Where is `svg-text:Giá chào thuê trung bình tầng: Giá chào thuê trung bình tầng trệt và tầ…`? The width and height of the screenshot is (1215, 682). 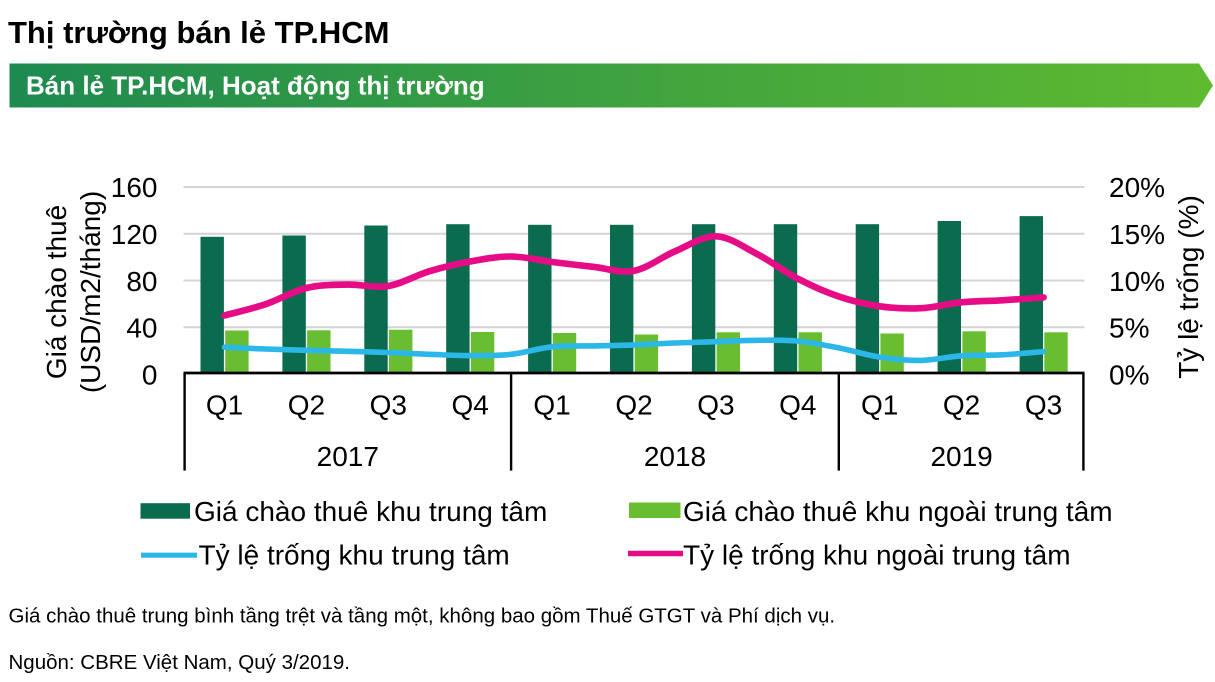 svg-text:Giá chào thuê trung bình tầng: Giá chào thuê trung bình tầng trệt và tầ… is located at coordinates (422, 615).